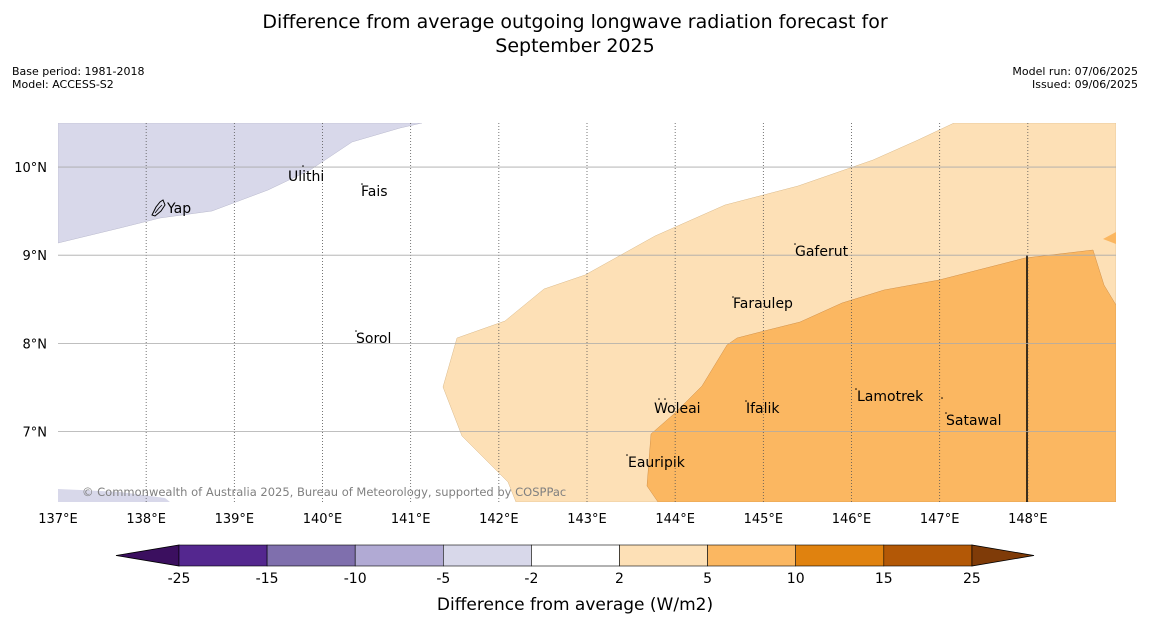 The image size is (1150, 644). Describe the element at coordinates (374, 192) in the screenshot. I see `label-fais: Fais` at that location.